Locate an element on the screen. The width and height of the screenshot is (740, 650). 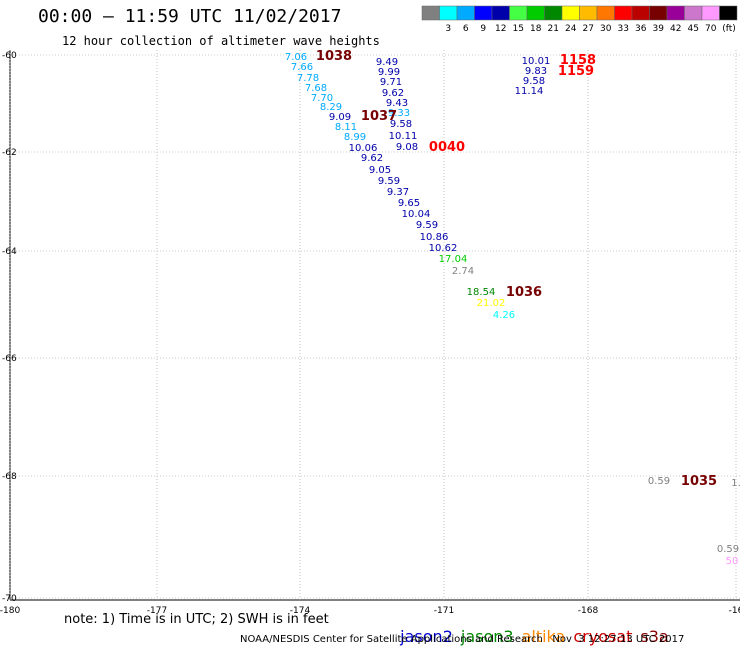
swh-value: 9.83 is located at coordinates (536, 71).